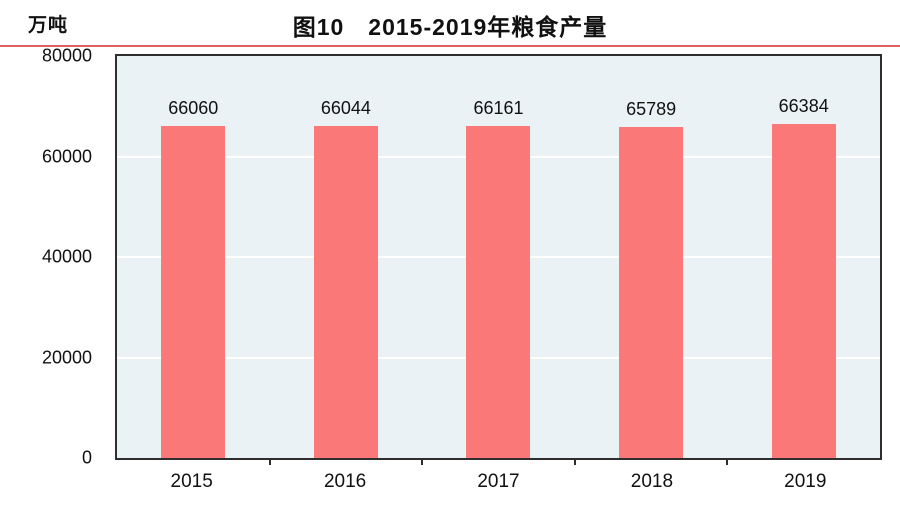  I want to click on y-tick-label: 0, so click(86, 457).